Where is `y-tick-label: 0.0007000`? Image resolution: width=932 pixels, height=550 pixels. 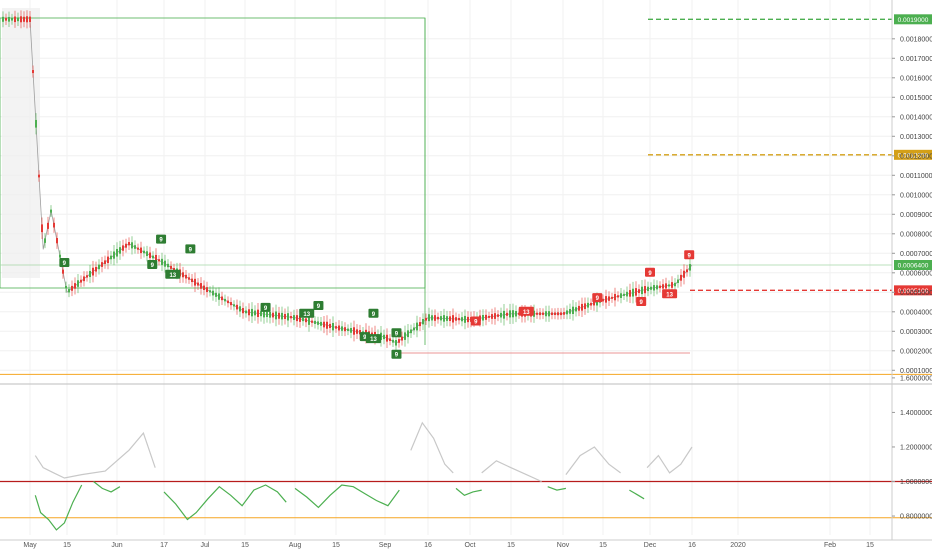 y-tick-label: 0.0007000 is located at coordinates (916, 254).